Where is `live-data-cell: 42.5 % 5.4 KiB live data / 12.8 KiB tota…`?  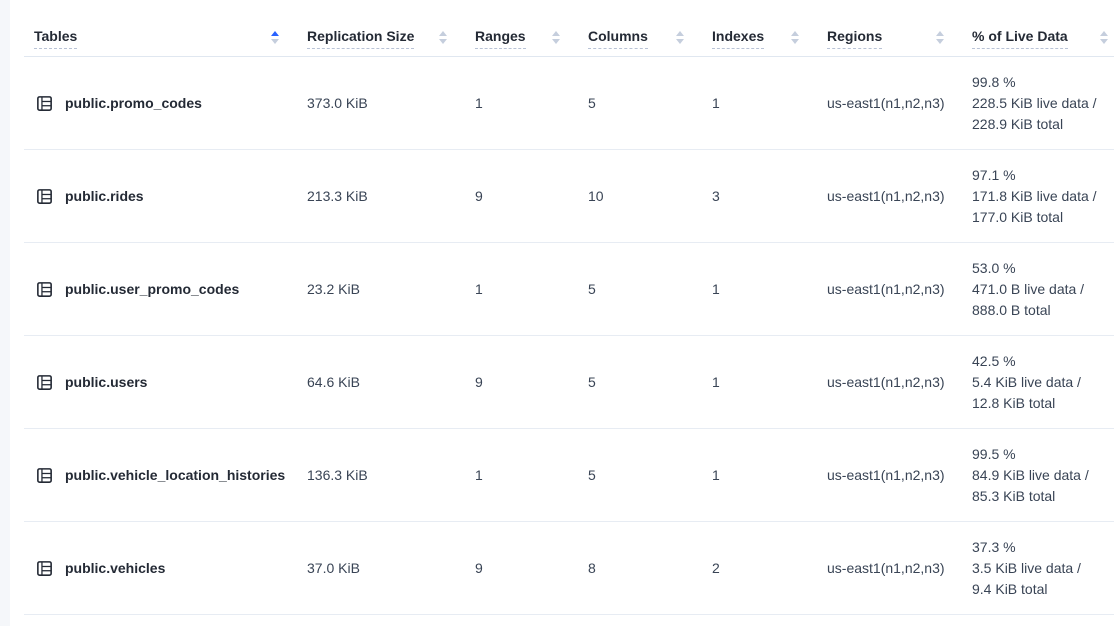
live-data-cell: 42.5 % 5.4 KiB live data / 12.8 KiB tota… is located at coordinates (1043, 382).